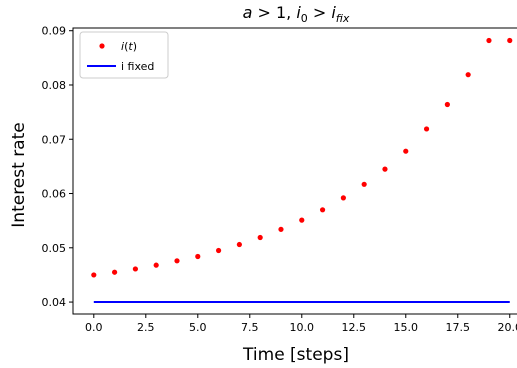 The width and height of the screenshot is (517, 368). What do you see at coordinates (54, 31) in the screenshot?
I see `y-tick-label: 0.09` at bounding box center [54, 31].